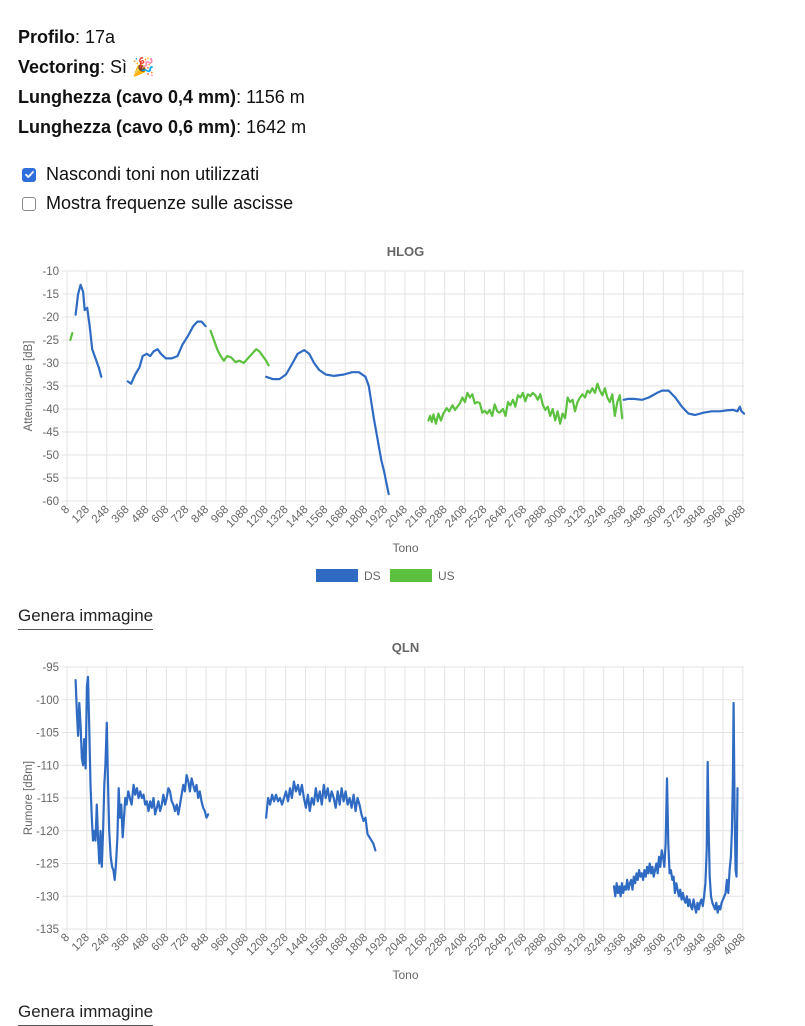  I want to click on qln-xtick-label: 1688, so click(337, 945).